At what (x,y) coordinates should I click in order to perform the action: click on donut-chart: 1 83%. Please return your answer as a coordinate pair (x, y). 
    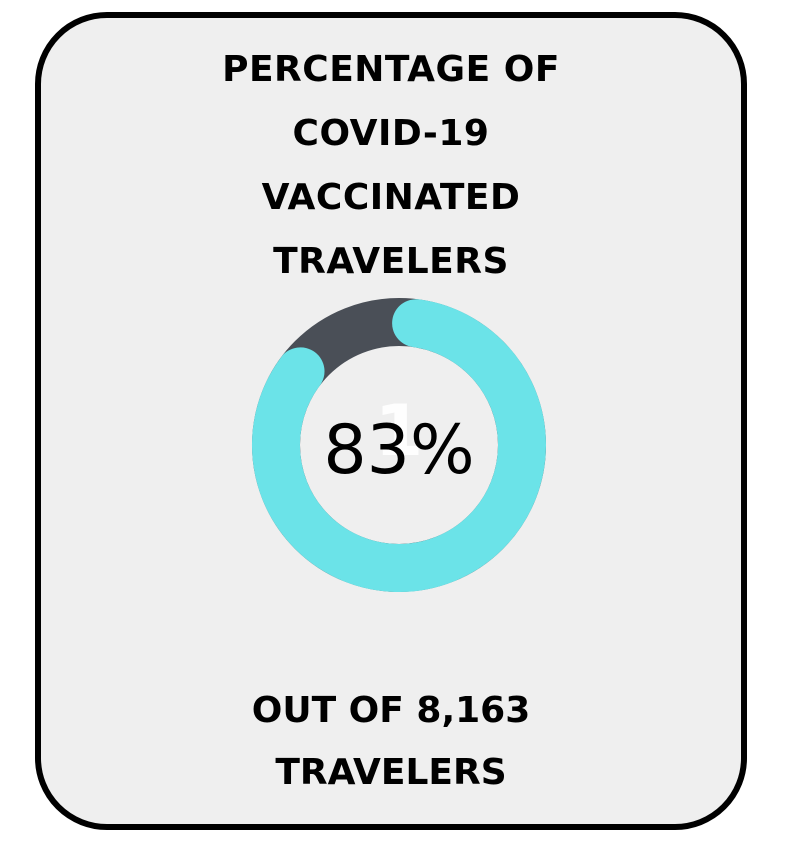
    Looking at the image, I should click on (399, 445).